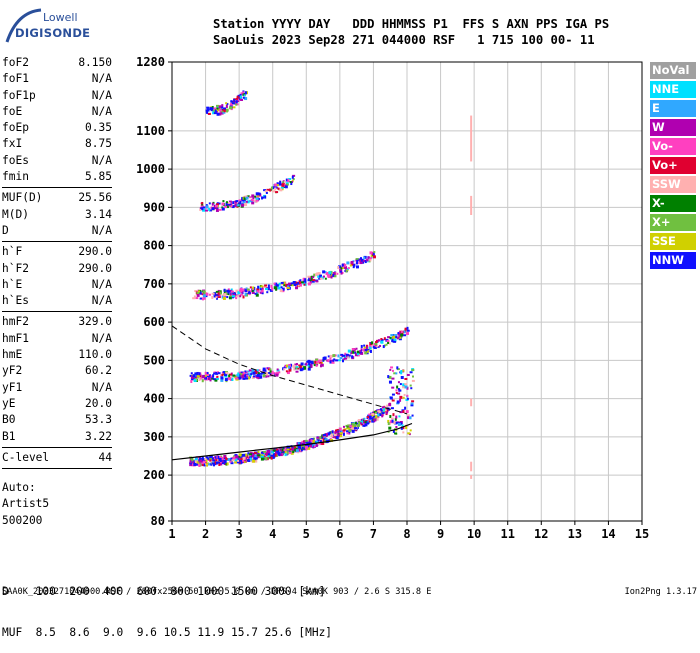 The width and height of the screenshot is (700, 653). Describe the element at coordinates (98, 144) in the screenshot. I see `param-value: 8.75` at that location.